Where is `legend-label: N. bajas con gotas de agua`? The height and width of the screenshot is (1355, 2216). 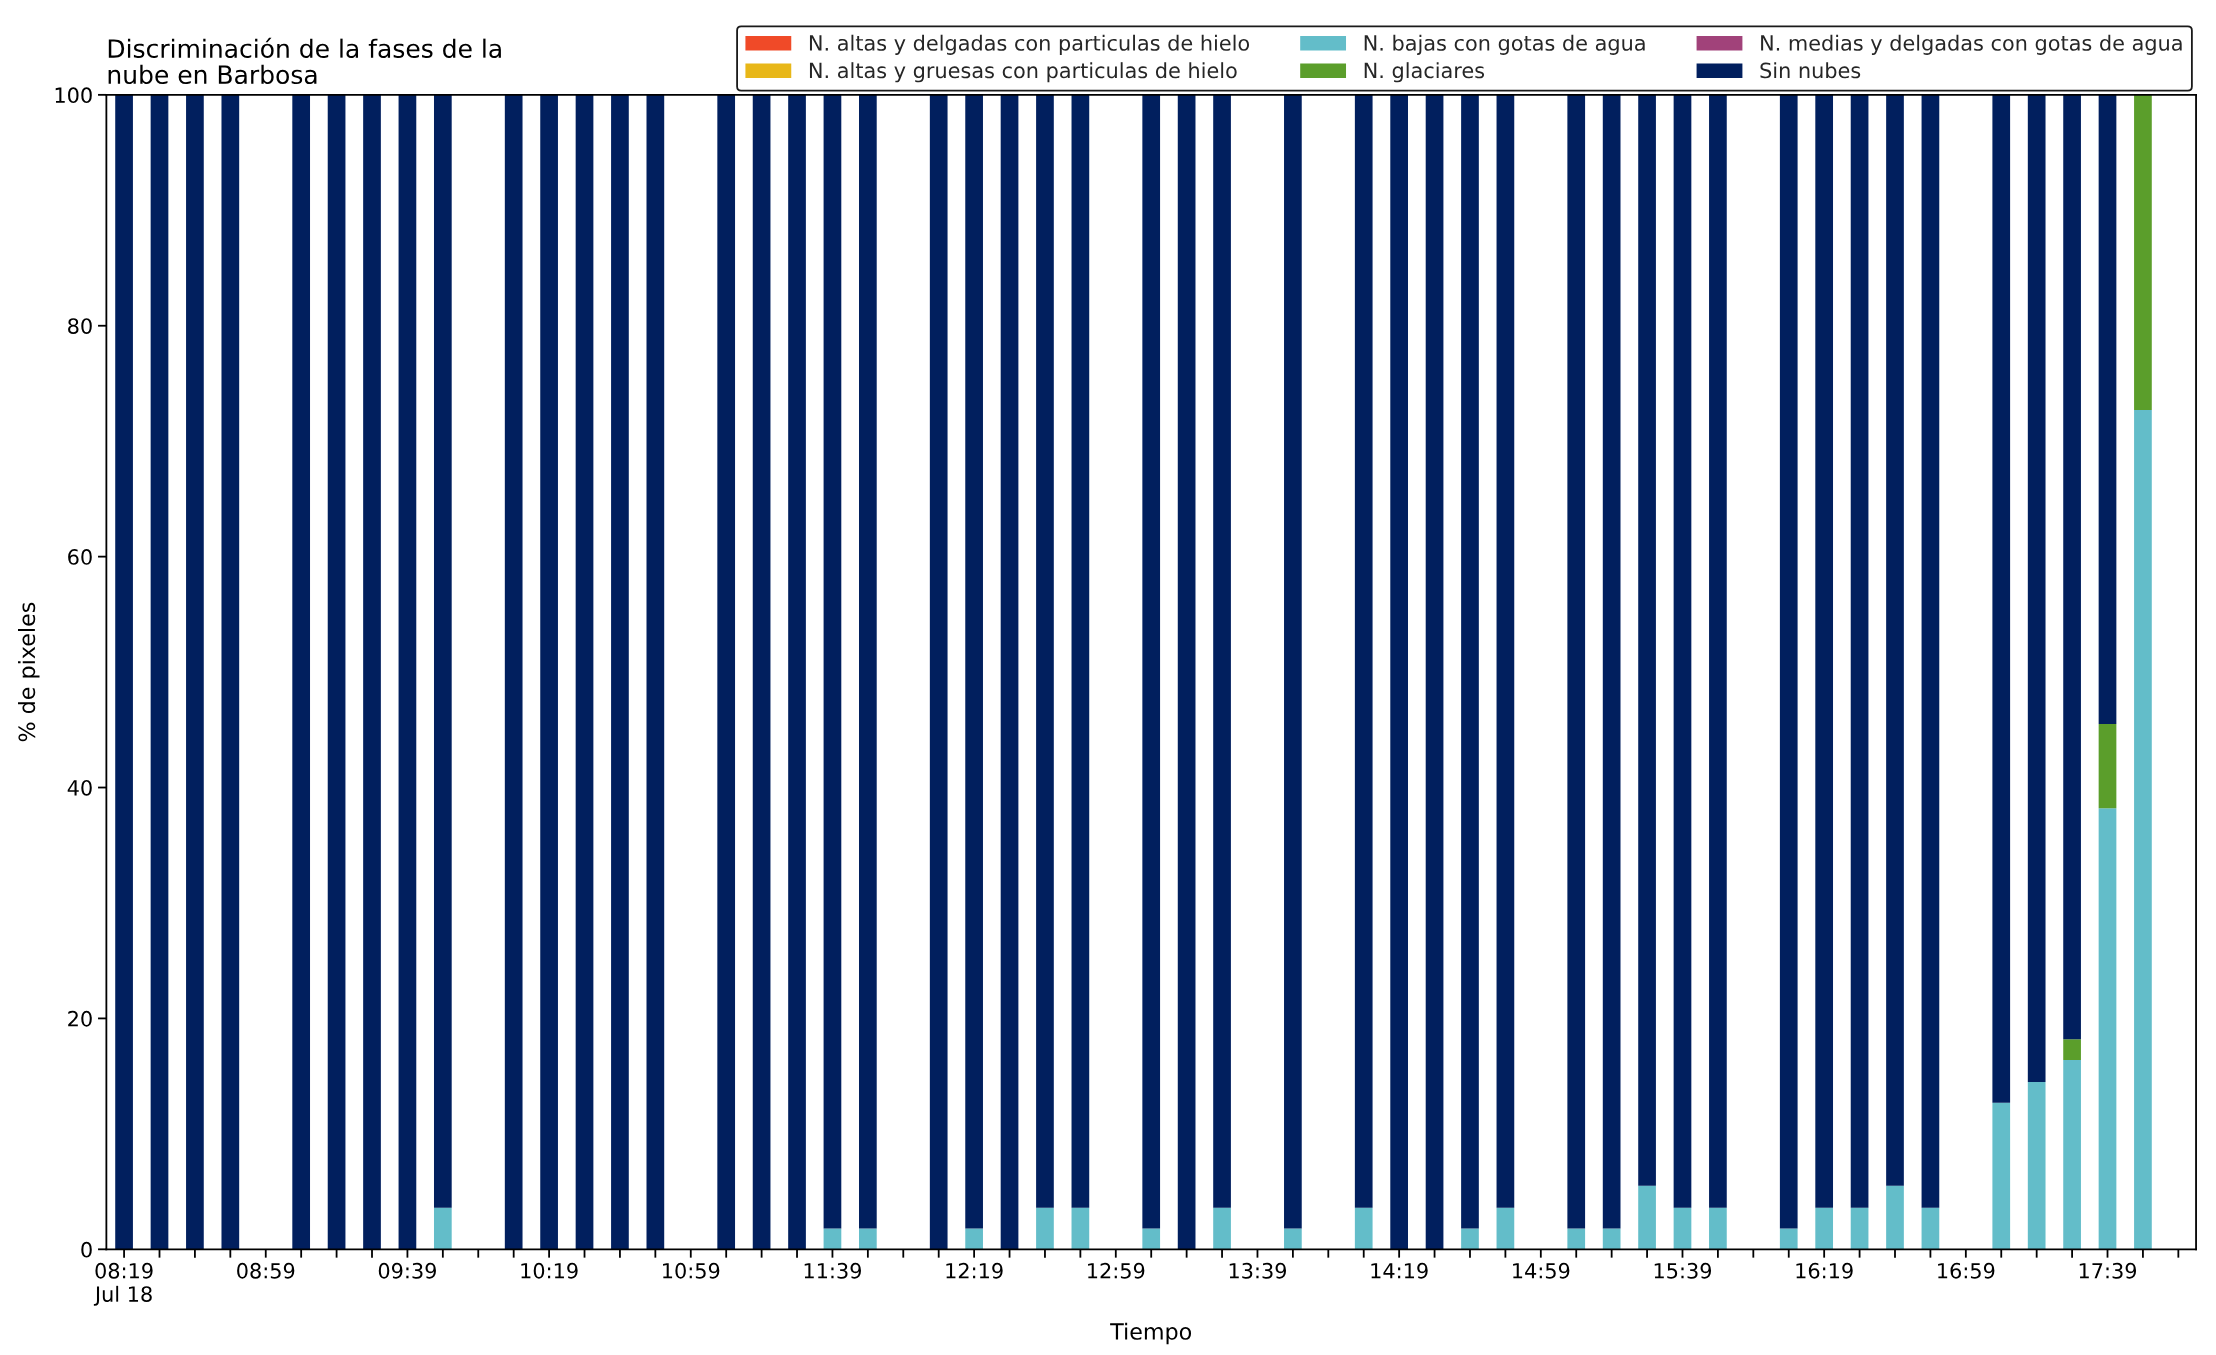 legend-label: N. bajas con gotas de agua is located at coordinates (1504, 44).